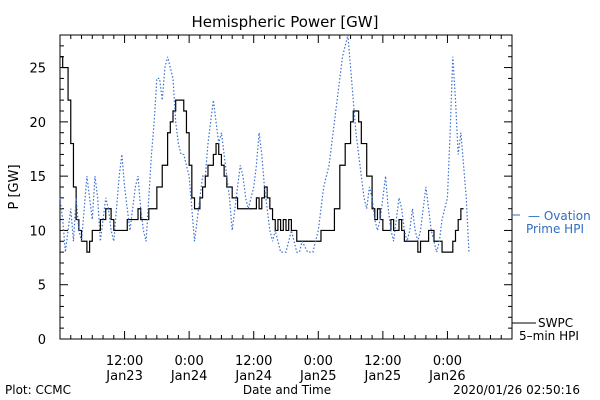  Describe the element at coordinates (447, 376) in the screenshot. I see `x-tick-label-date: Jan26` at that location.